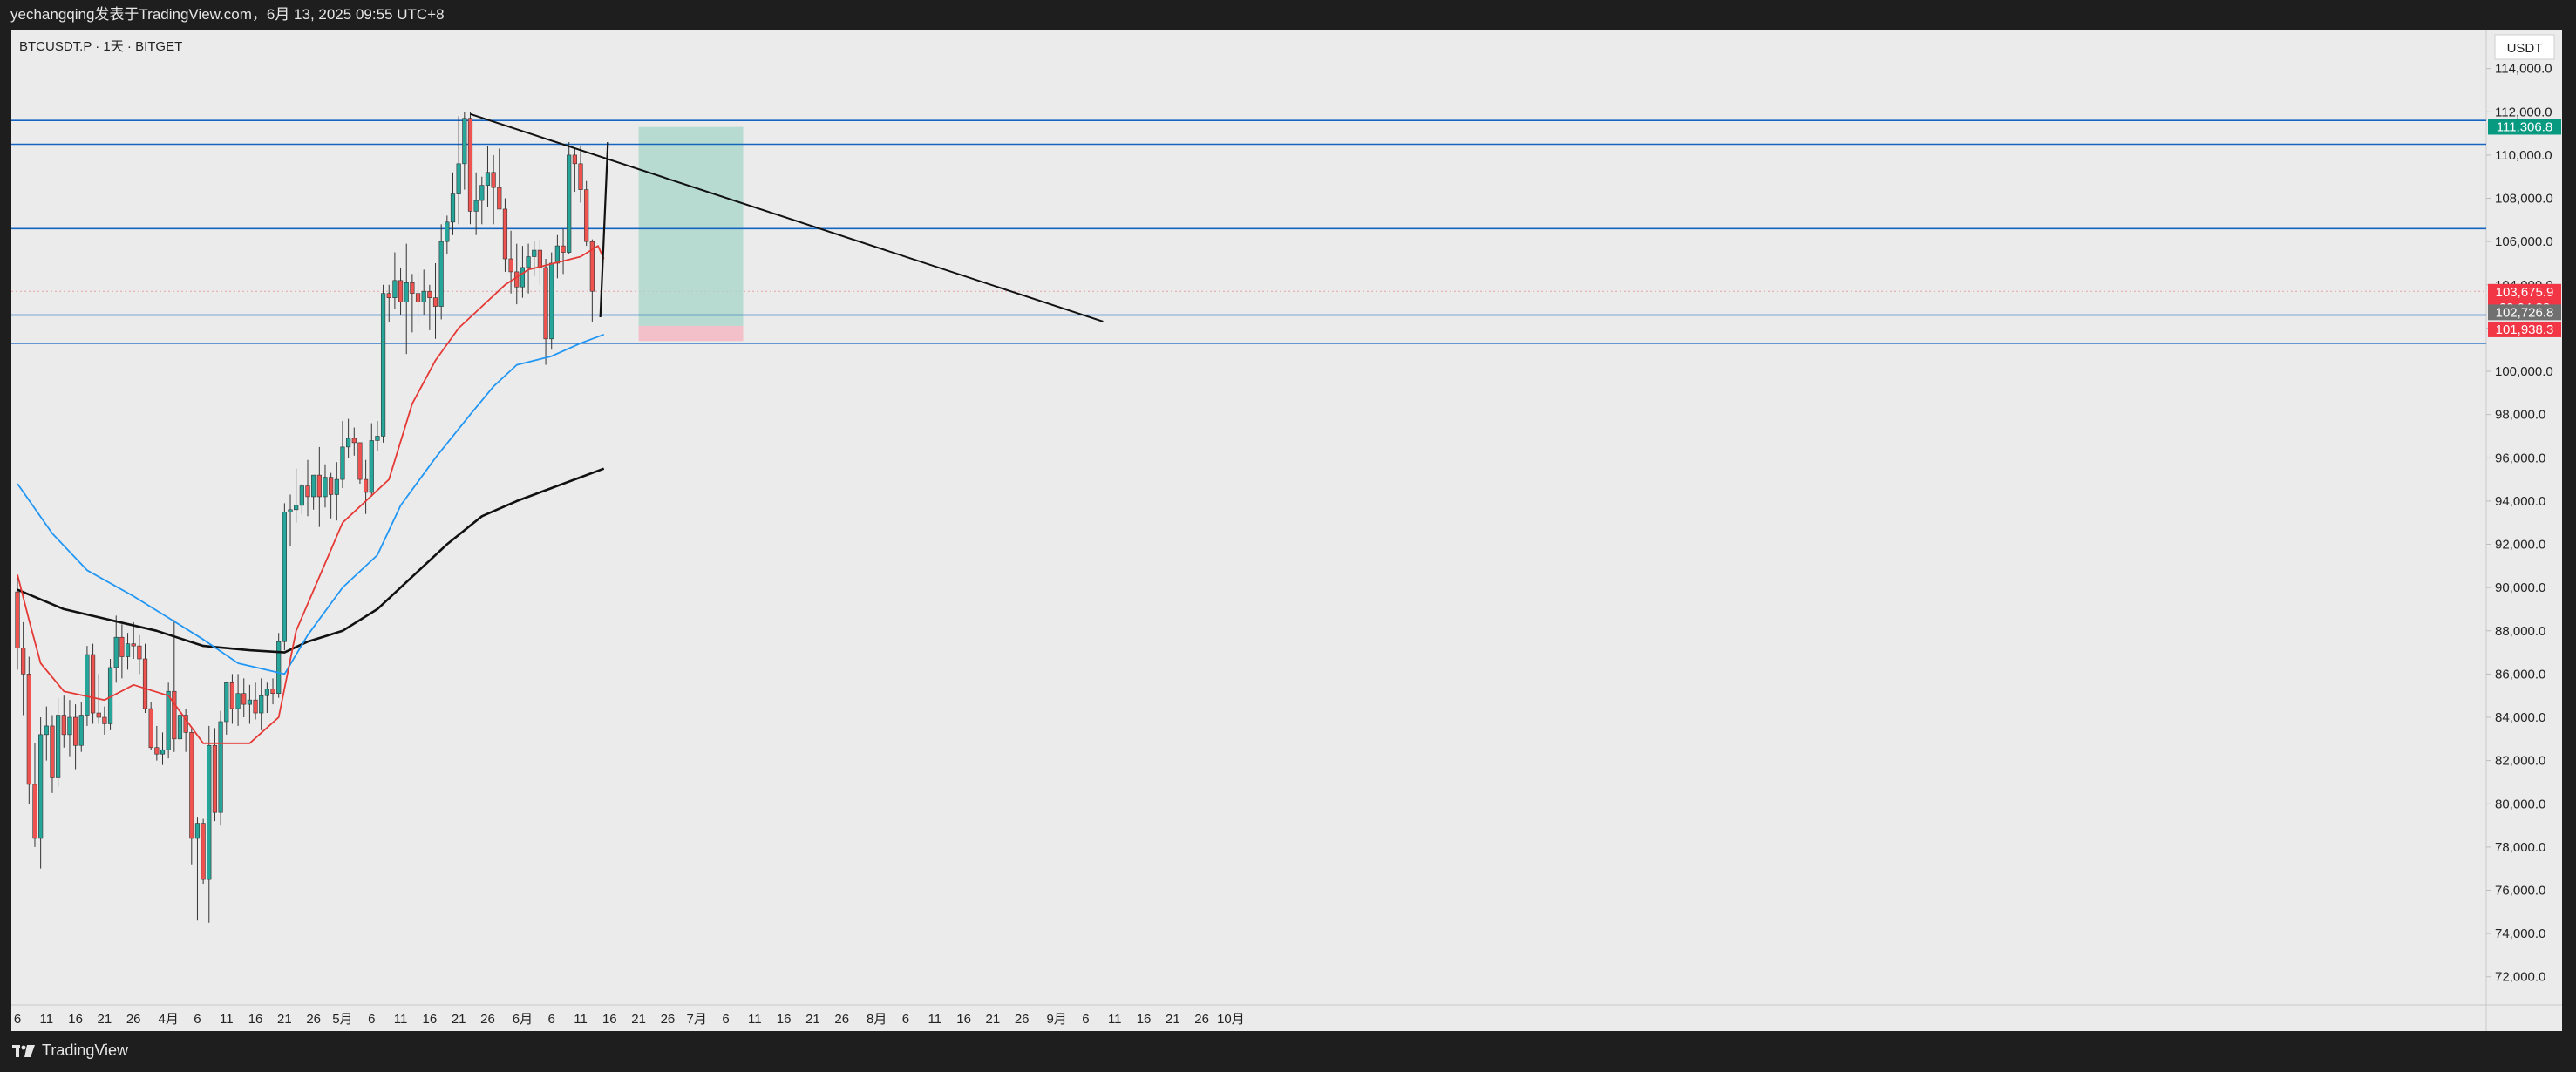  Describe the element at coordinates (311, 560) in the screenshot. I see `ema-black-line` at that location.